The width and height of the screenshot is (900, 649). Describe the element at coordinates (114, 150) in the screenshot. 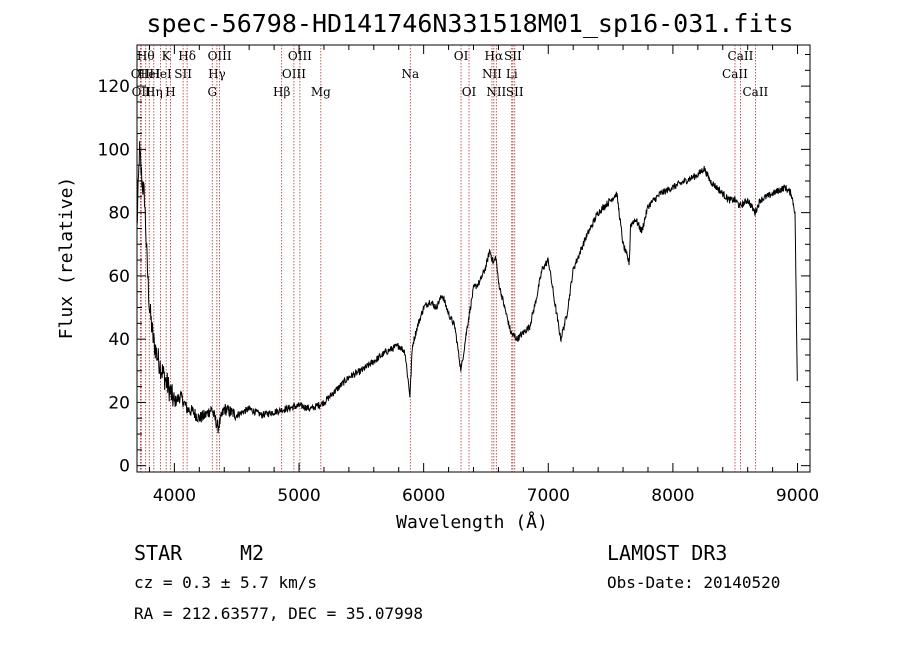

I see `y-tick-label: 100` at that location.